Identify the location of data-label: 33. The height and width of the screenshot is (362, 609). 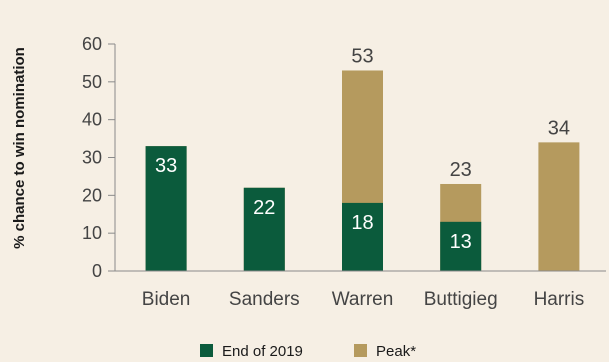
(166, 166).